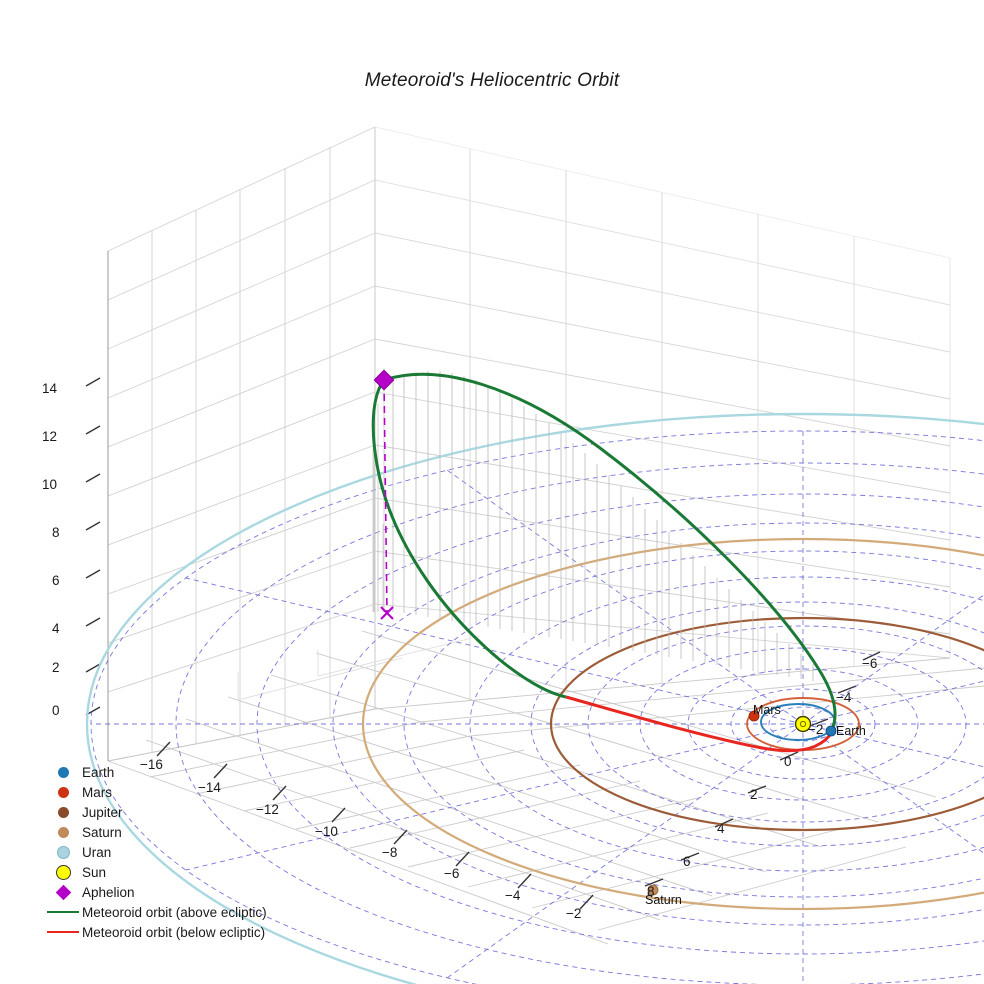 The height and width of the screenshot is (984, 984). What do you see at coordinates (593, 526) in the screenshot?
I see `orbit-projection-stems` at bounding box center [593, 526].